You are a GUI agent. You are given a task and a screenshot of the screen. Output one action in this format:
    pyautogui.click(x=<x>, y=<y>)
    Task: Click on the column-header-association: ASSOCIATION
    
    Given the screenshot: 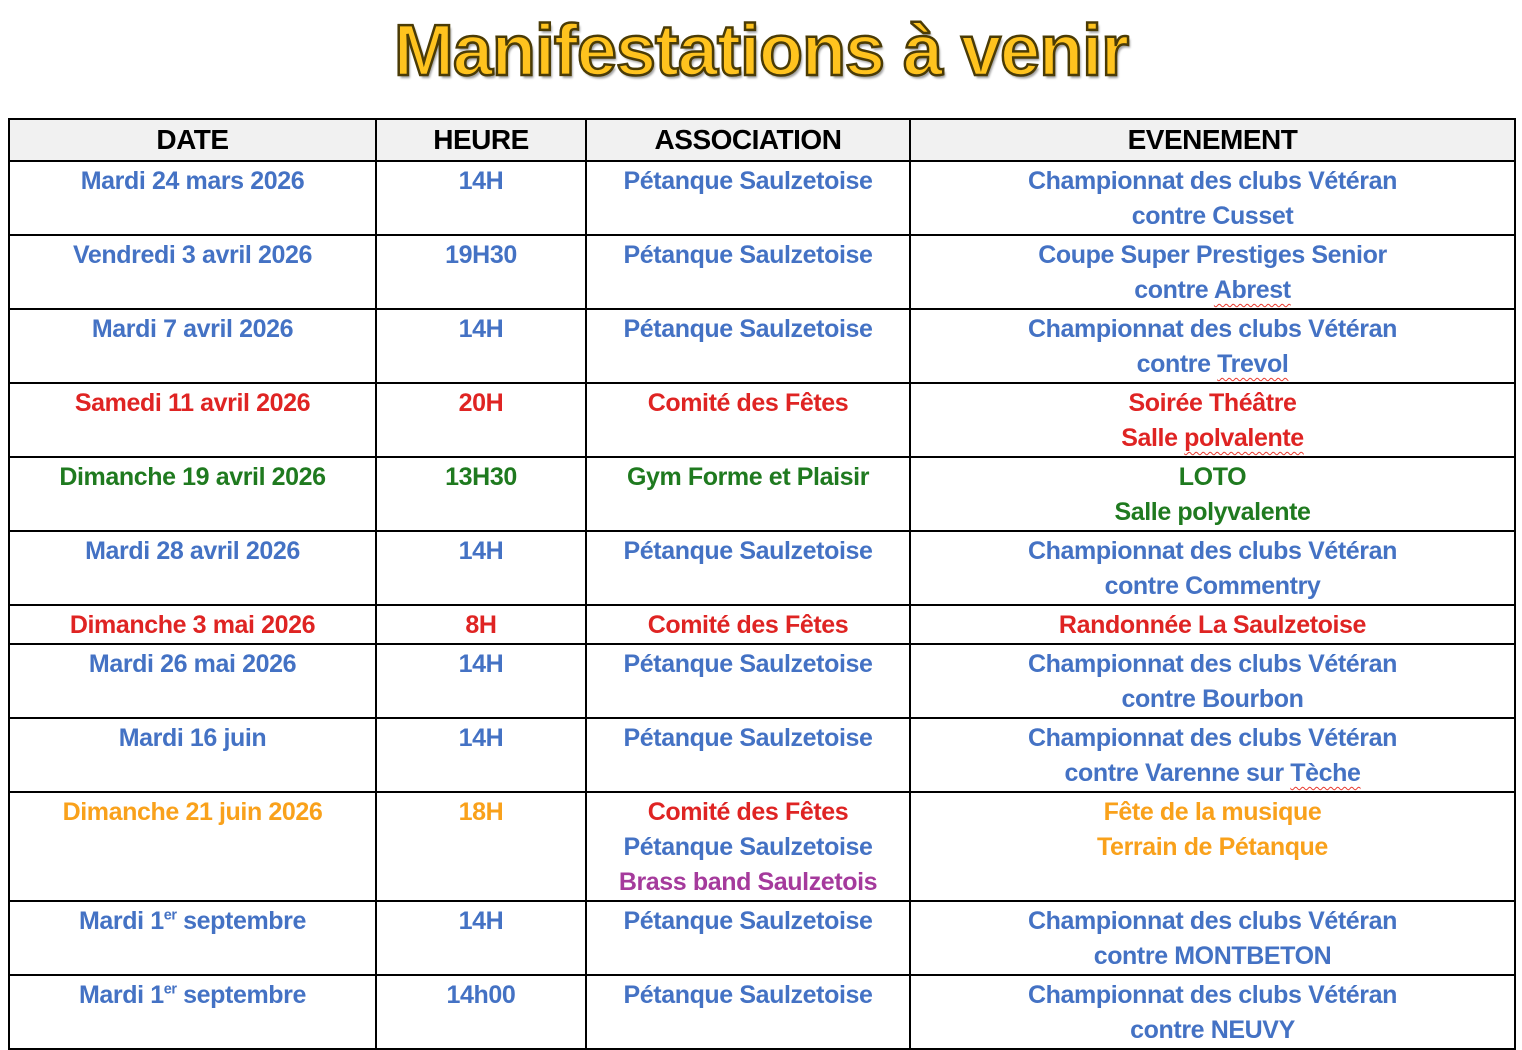 What is the action you would take?
    pyautogui.click(x=748, y=140)
    